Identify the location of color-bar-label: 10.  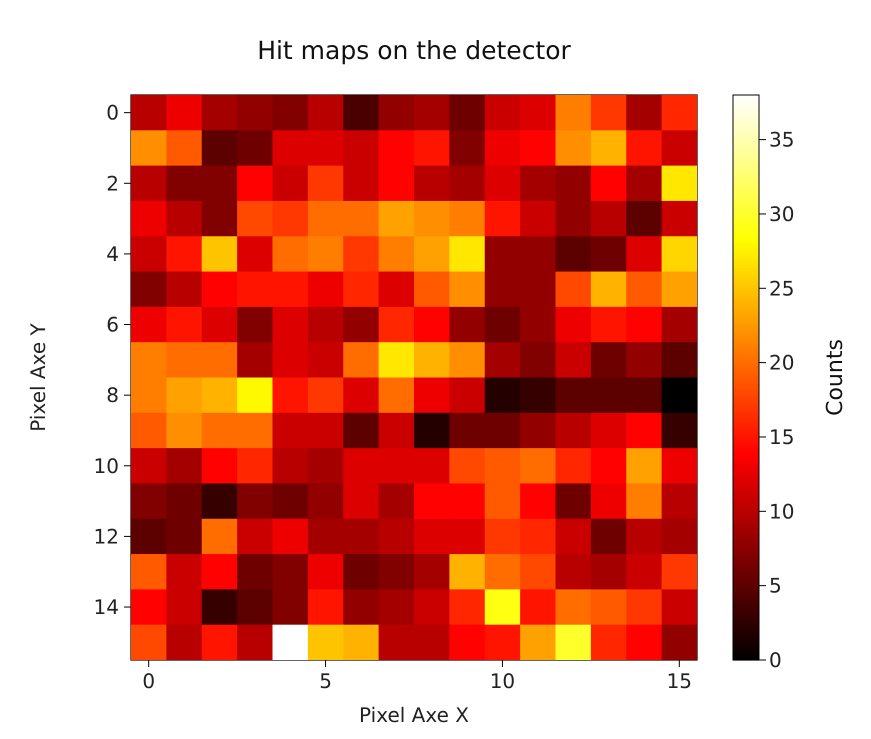
(781, 511).